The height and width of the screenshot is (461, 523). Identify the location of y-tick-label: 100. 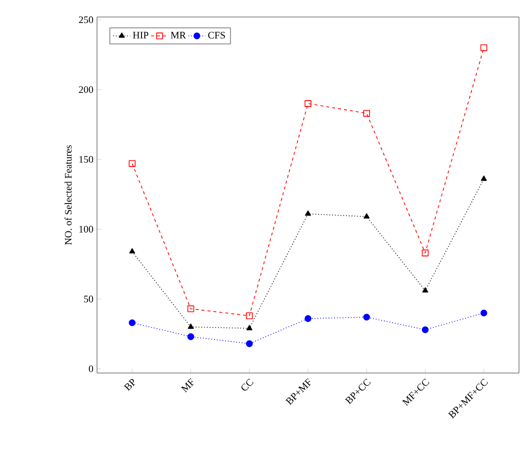
(86, 229).